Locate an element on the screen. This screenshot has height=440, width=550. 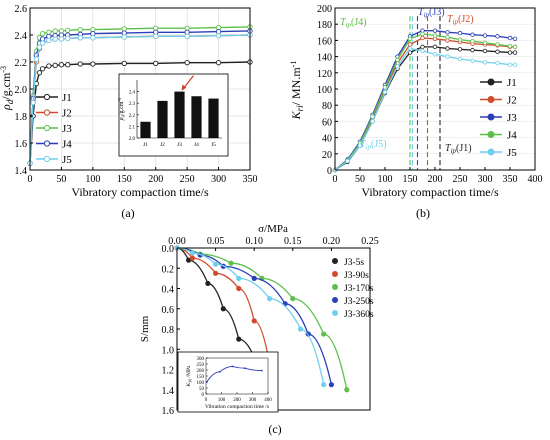
panel-b-y-tick-label: 120 is located at coordinates (324, 74).